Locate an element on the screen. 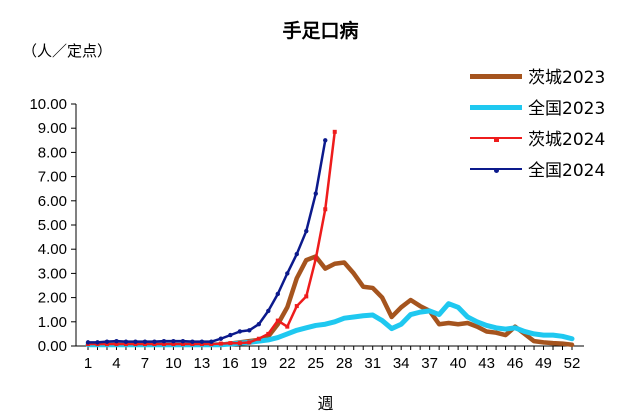  x-tick-label: 52 is located at coordinates (572, 363).